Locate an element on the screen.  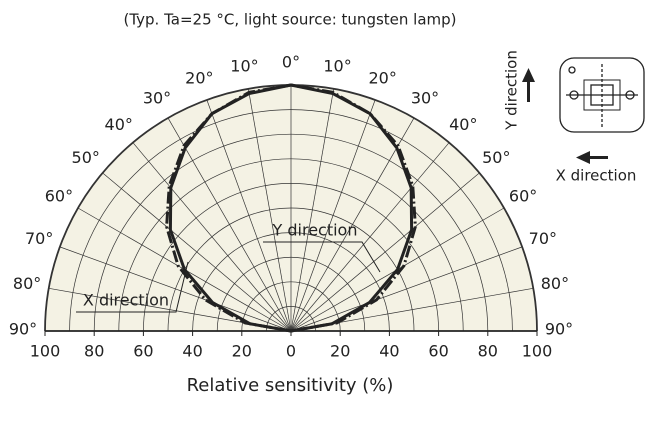
package-outline is located at coordinates (602, 95).